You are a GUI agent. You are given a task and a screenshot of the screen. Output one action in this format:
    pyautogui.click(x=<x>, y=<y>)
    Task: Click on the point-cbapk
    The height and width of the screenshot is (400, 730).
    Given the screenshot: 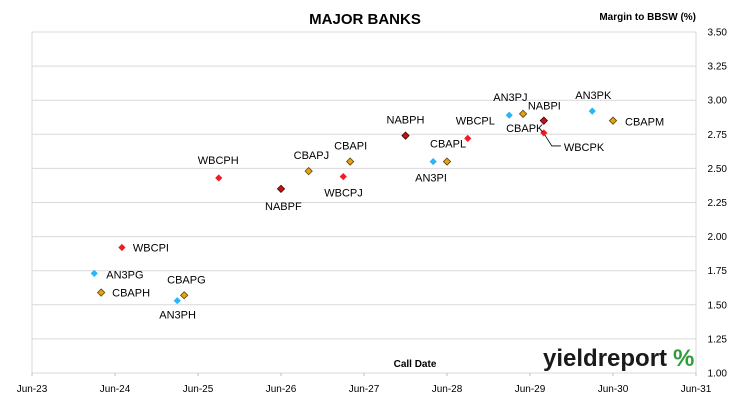 What is the action you would take?
    pyautogui.click(x=523, y=114)
    